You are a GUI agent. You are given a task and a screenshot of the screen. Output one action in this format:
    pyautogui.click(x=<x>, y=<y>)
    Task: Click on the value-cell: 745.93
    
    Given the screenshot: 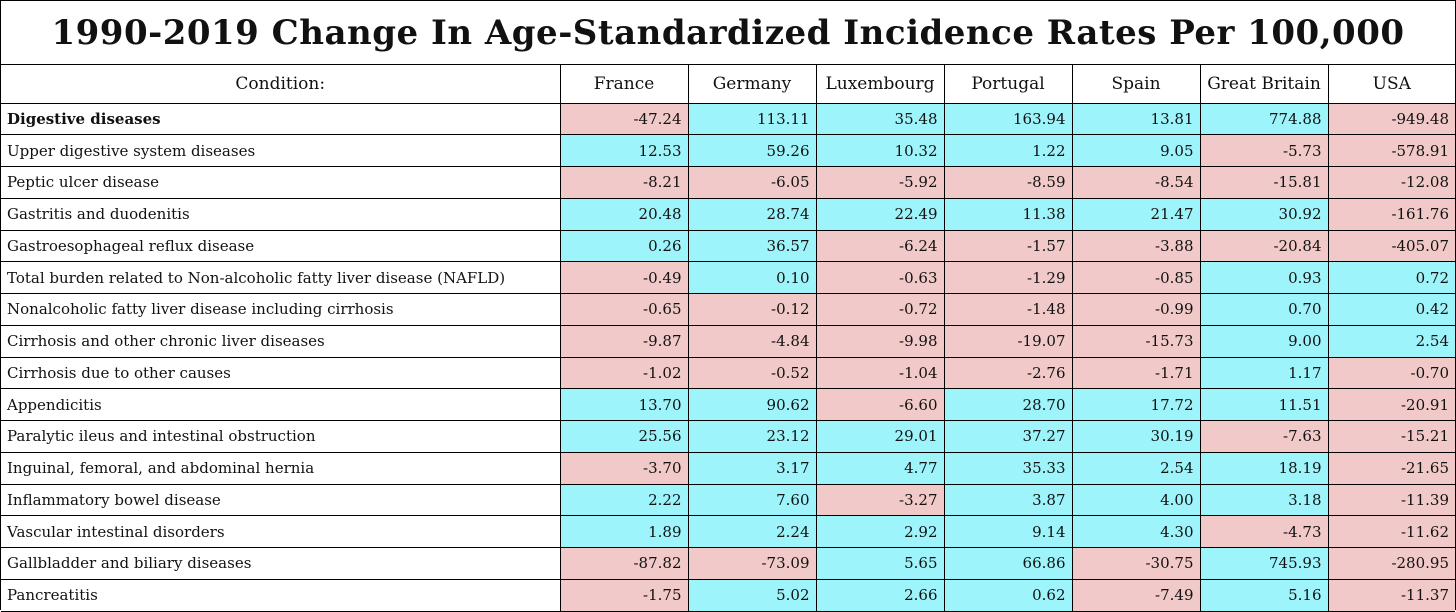 What is the action you would take?
    pyautogui.click(x=1264, y=563)
    